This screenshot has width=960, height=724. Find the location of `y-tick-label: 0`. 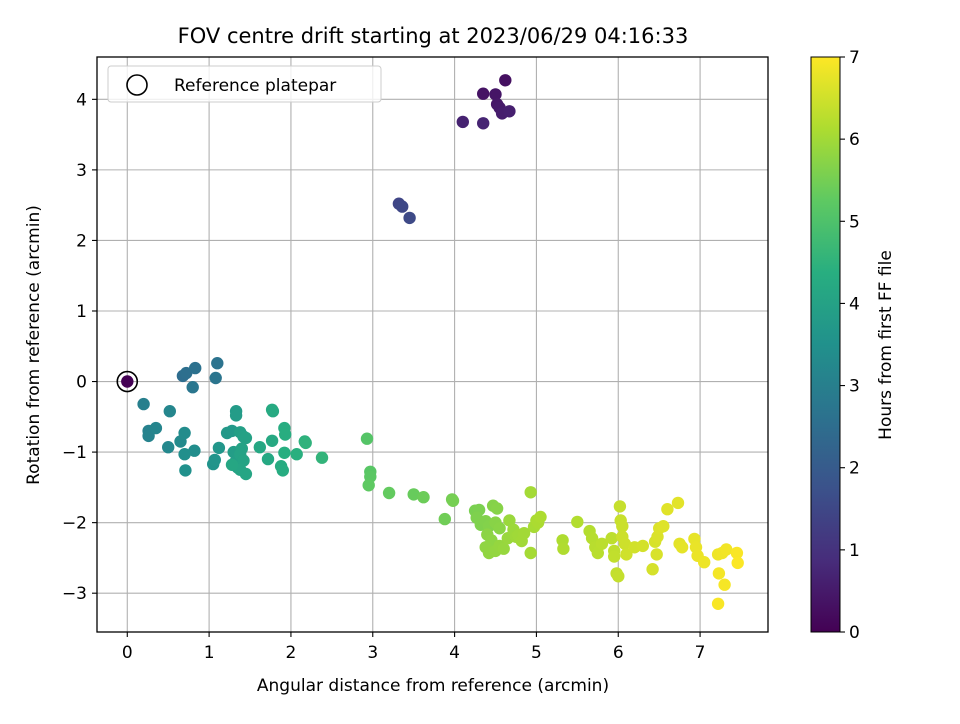

y-tick-label: 0 is located at coordinates (81, 383).